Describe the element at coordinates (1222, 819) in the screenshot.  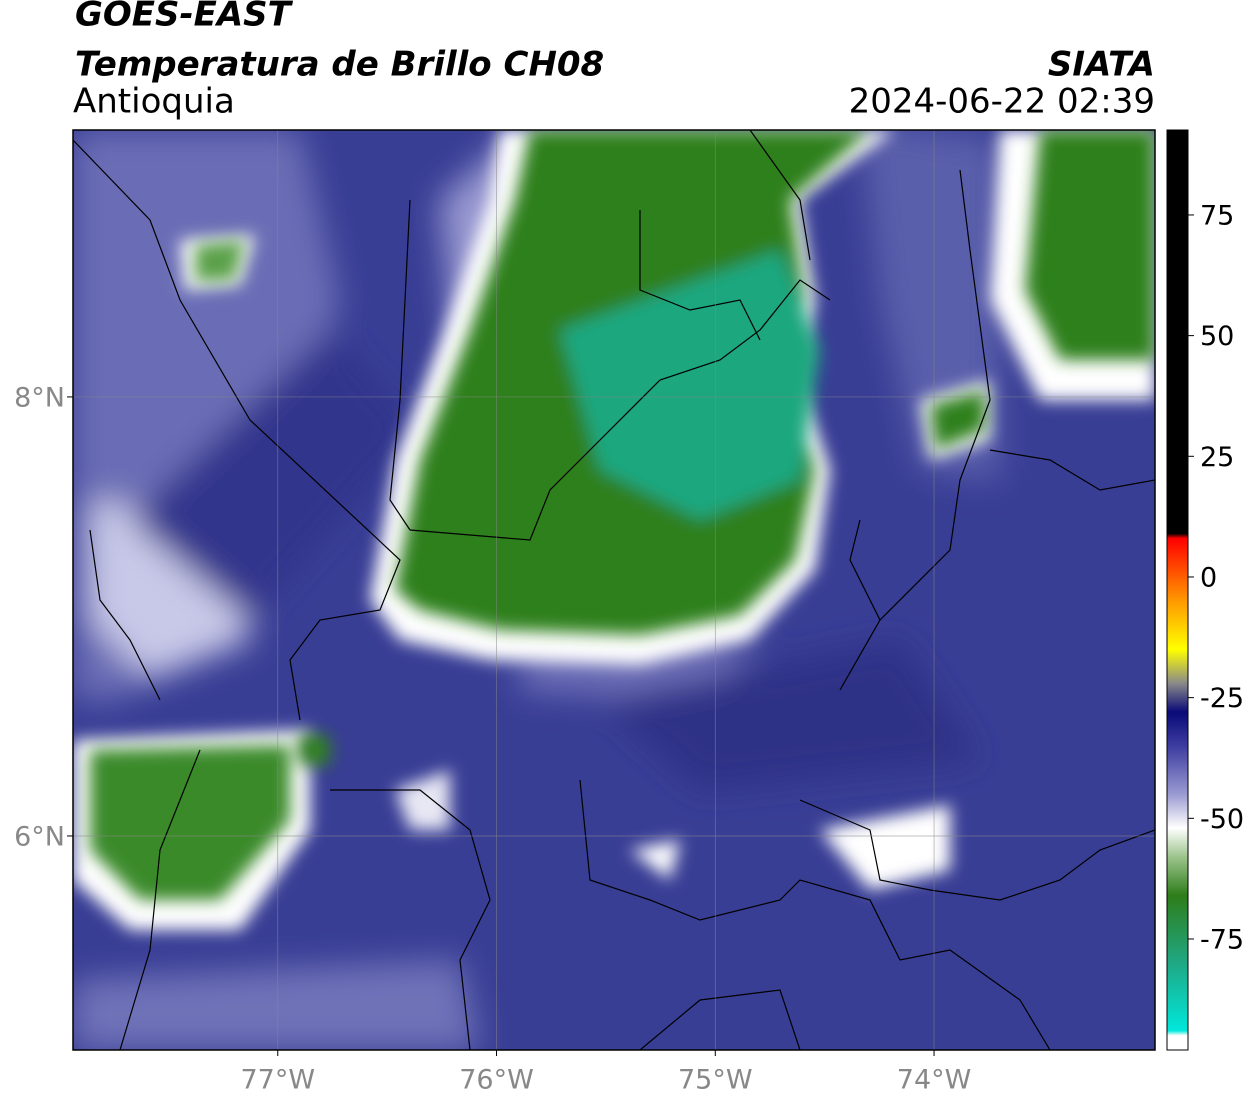
I see `colorbar-tick-label: -50` at that location.